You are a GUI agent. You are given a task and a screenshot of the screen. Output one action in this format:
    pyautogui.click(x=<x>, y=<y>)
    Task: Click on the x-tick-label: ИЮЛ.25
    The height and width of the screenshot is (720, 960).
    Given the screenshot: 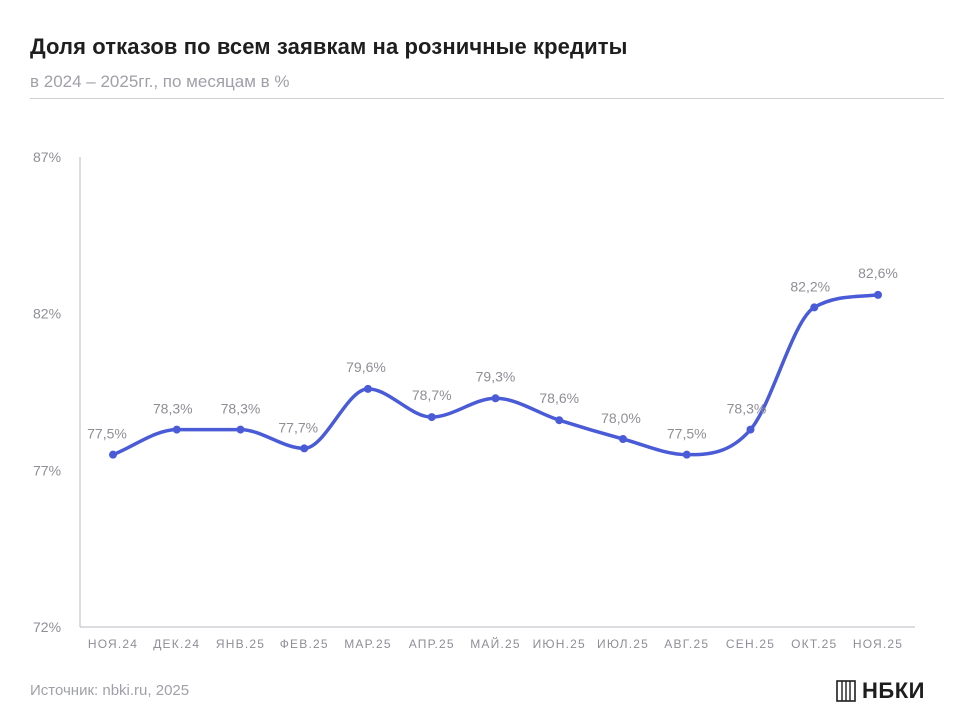 What is the action you would take?
    pyautogui.click(x=623, y=644)
    